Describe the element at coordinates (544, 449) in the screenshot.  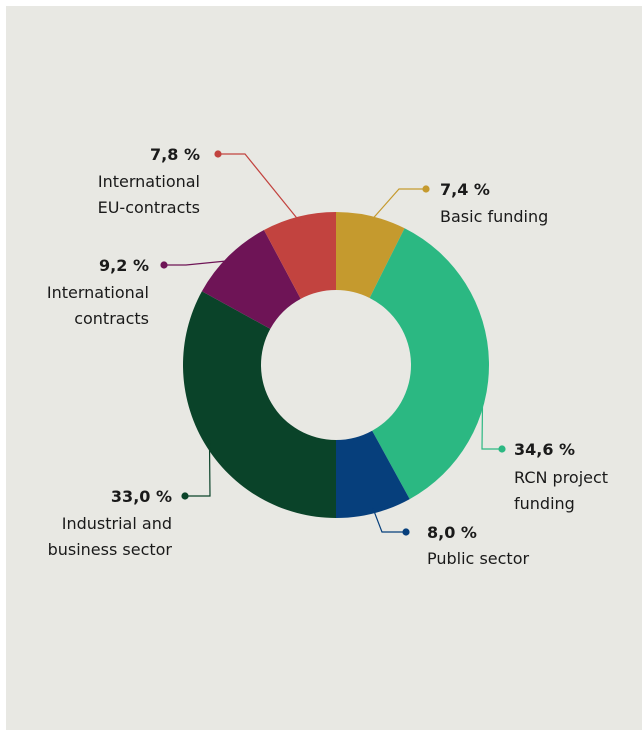
I see `value-label-rcn: 34,6 %` at that location.